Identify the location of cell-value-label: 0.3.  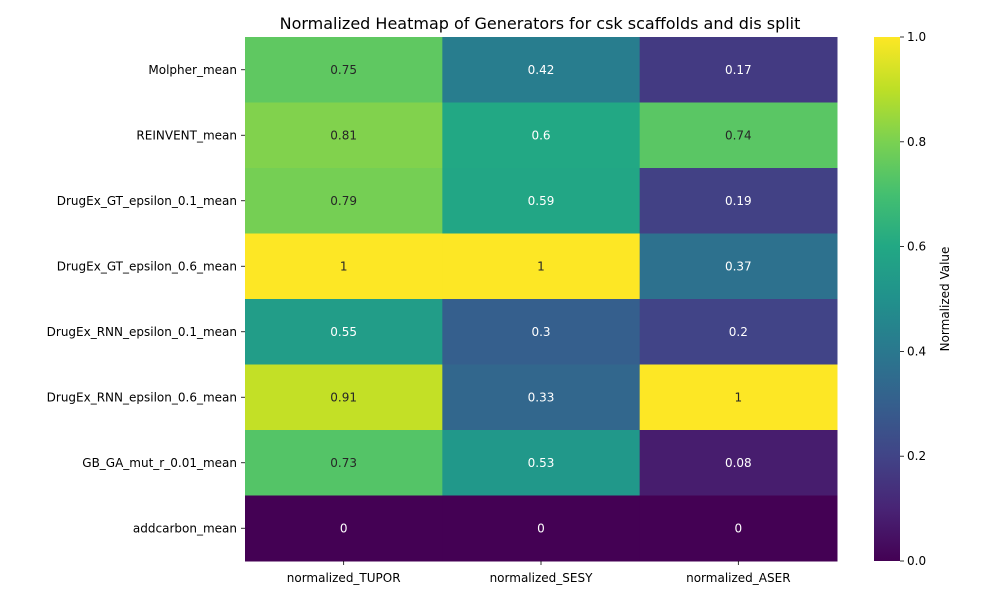
(540, 332).